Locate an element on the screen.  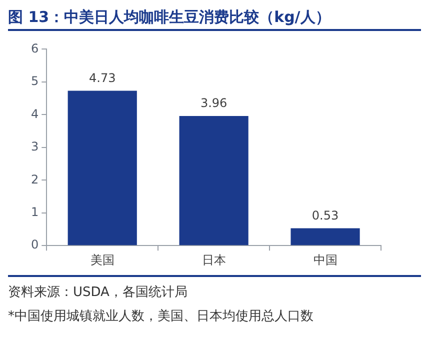
y-tick-label: 6 is located at coordinates (34, 48).